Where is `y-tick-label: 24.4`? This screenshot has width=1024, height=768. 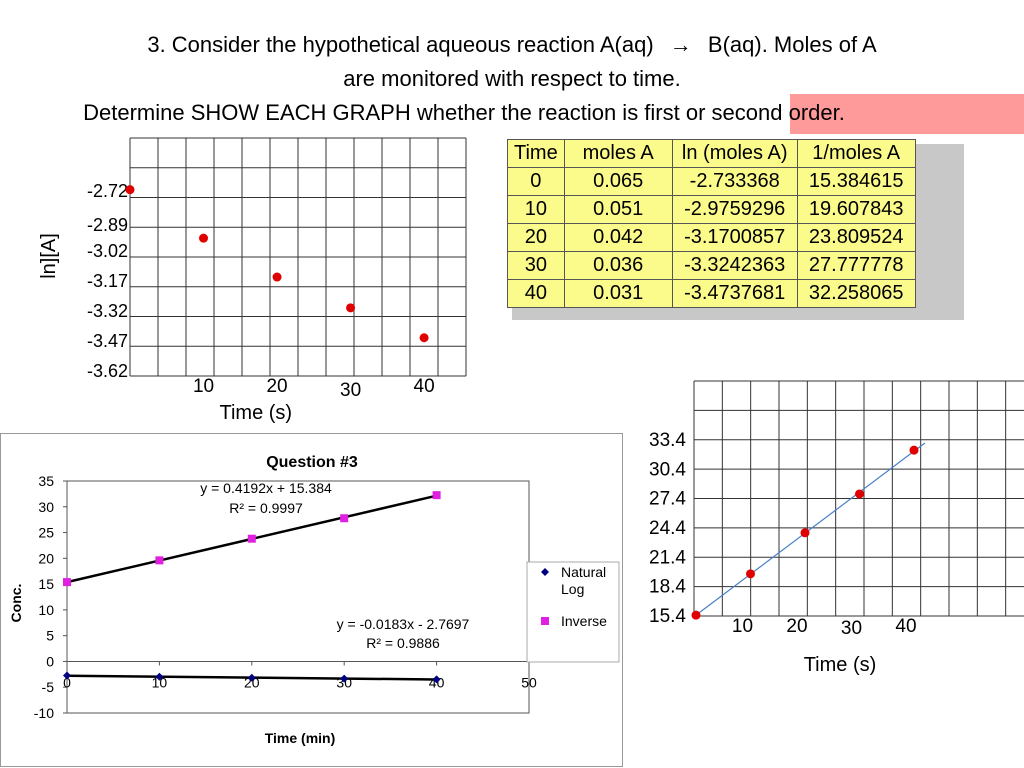
y-tick-label: 24.4 is located at coordinates (667, 528).